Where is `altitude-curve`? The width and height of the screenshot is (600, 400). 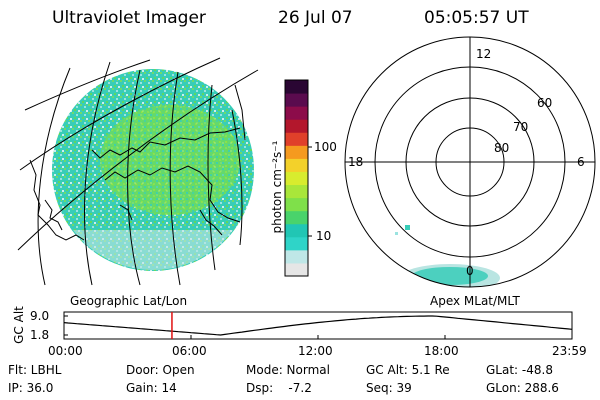 altitude-curve is located at coordinates (318, 325).